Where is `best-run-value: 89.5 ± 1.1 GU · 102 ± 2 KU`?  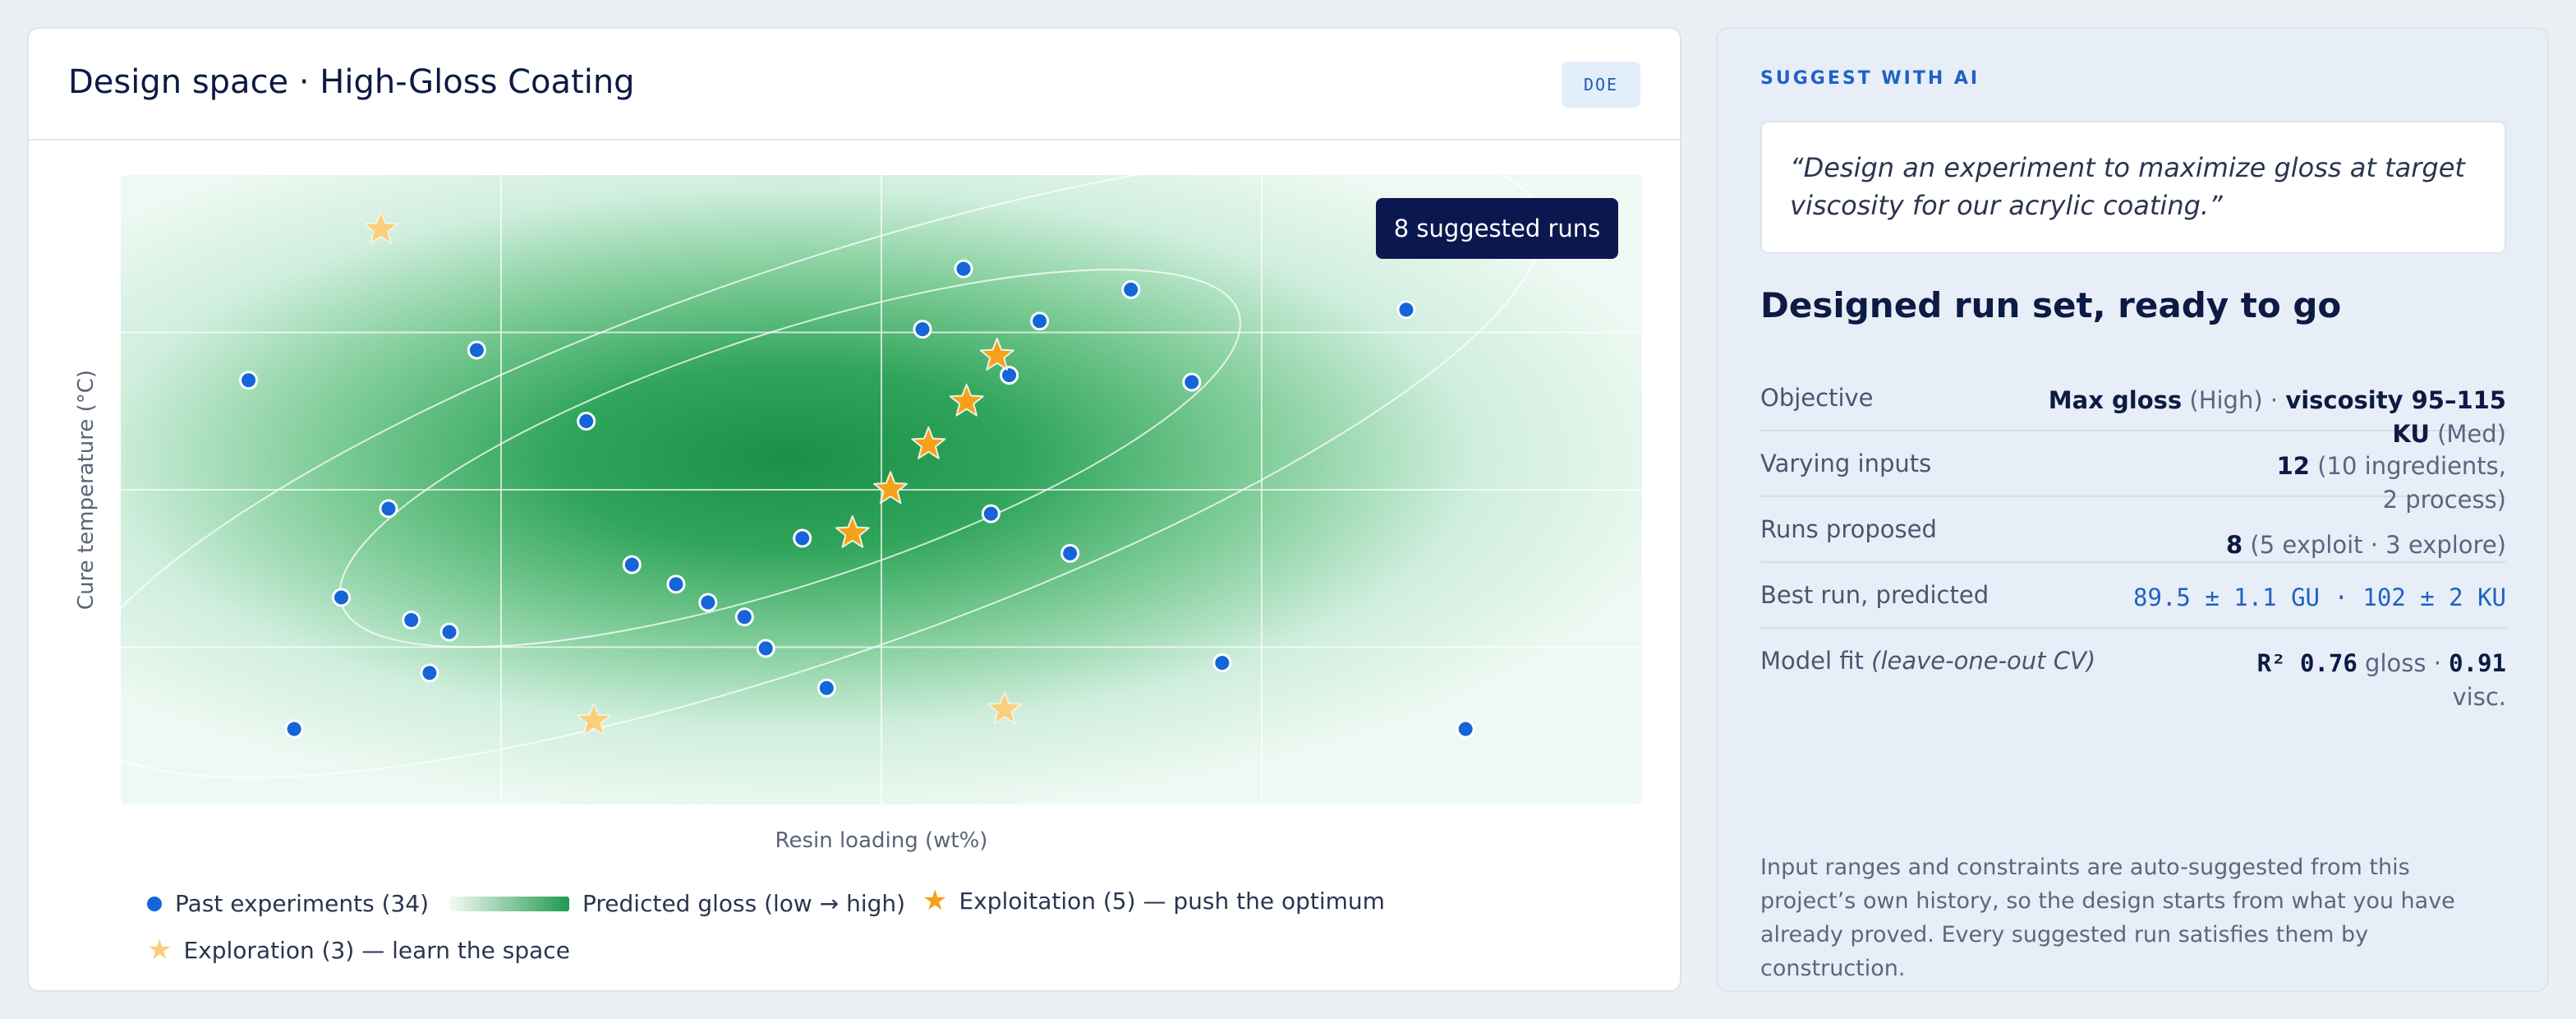
best-run-value: 89.5 ± 1.1 GU · 102 ± 2 KU is located at coordinates (2319, 597).